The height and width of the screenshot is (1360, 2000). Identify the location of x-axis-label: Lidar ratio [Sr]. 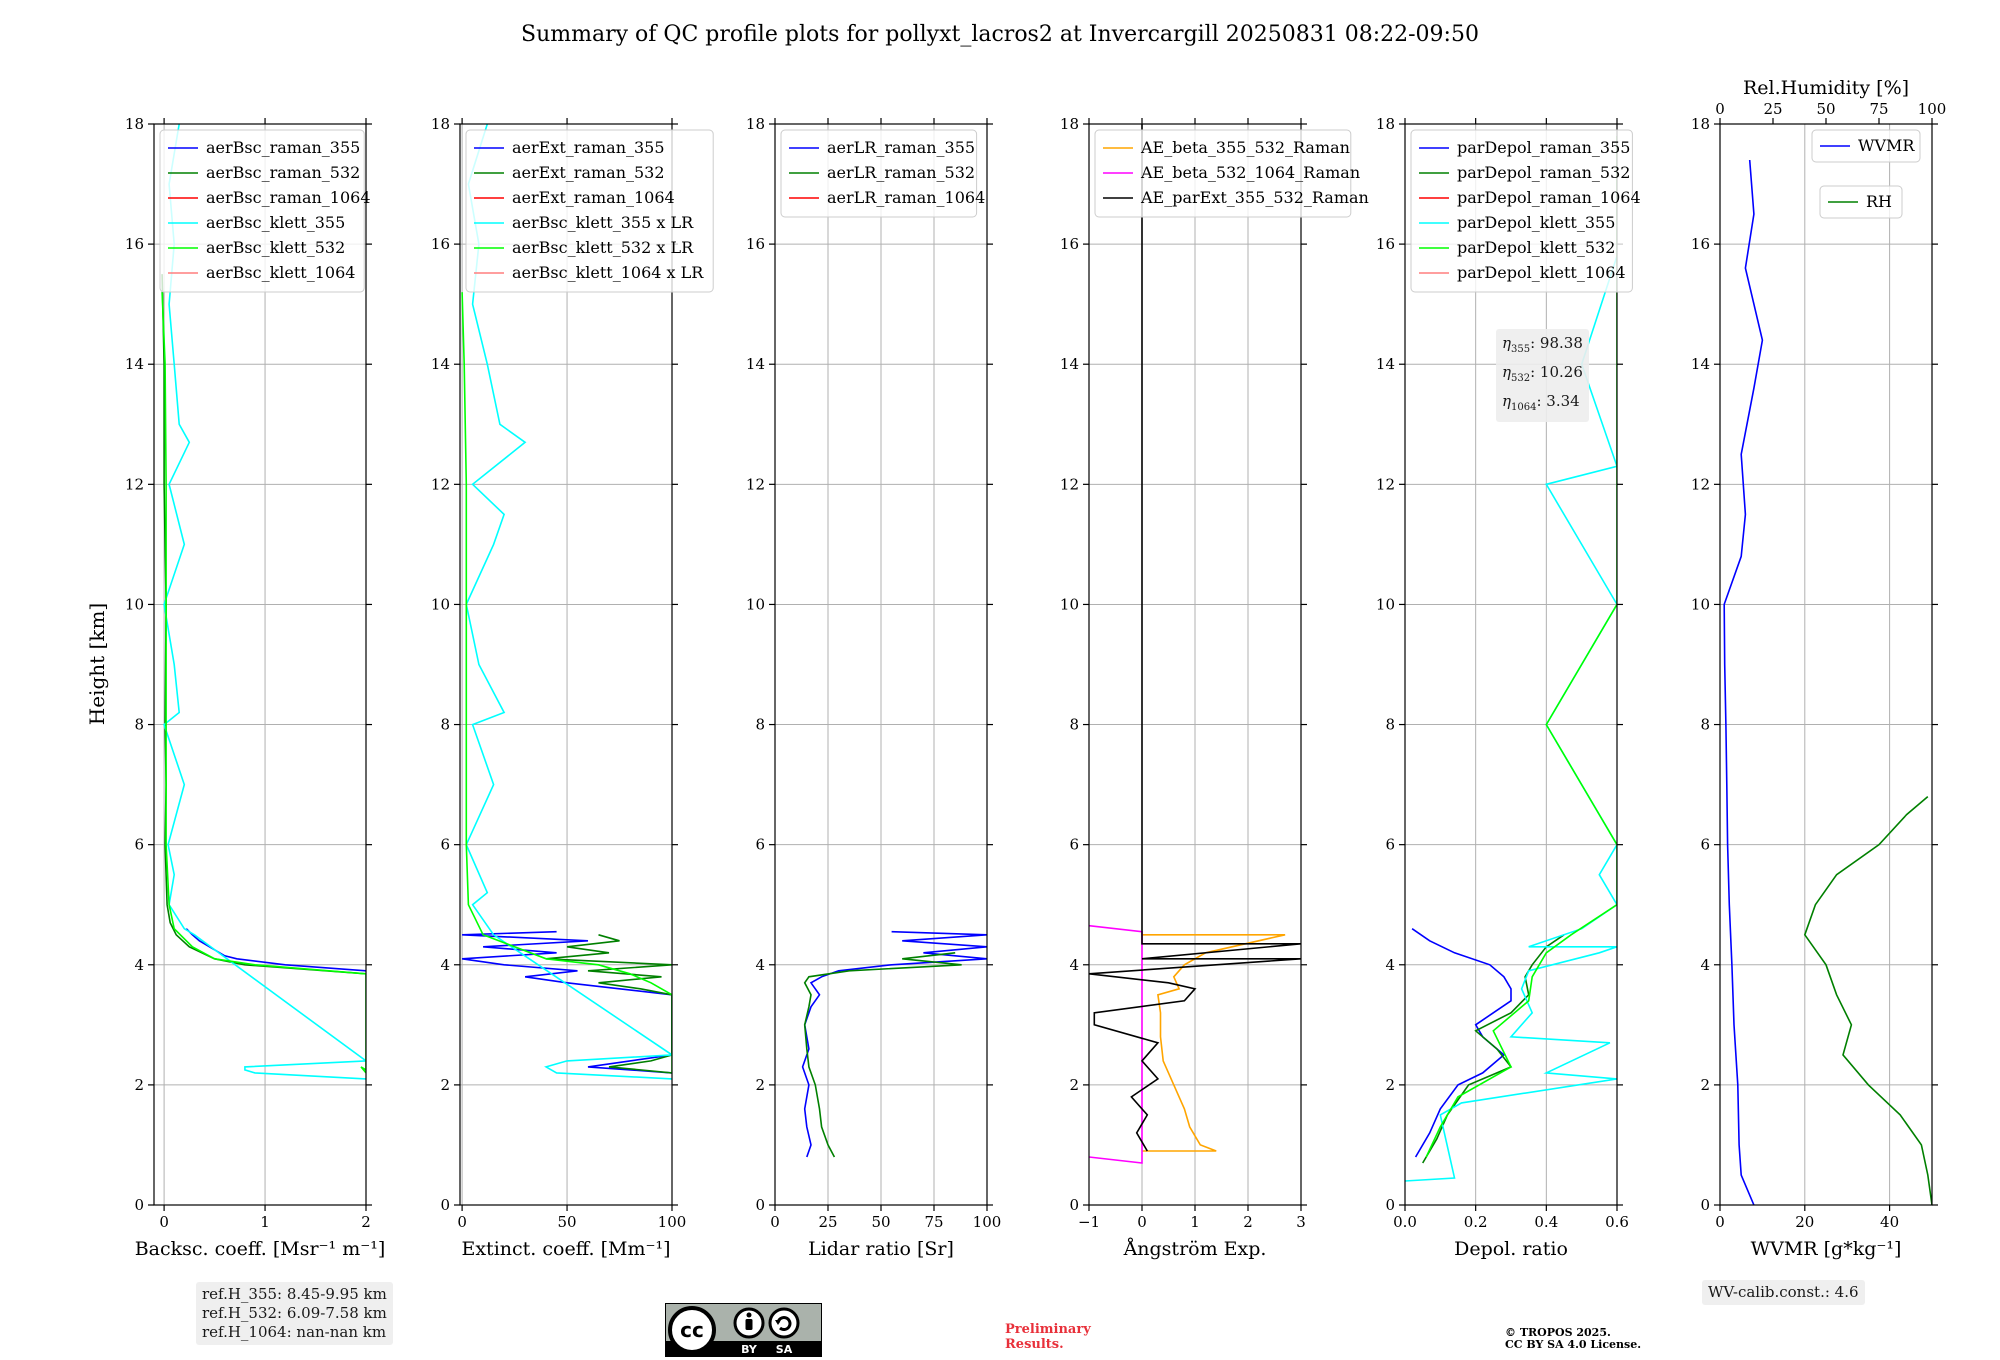
(881, 1249).